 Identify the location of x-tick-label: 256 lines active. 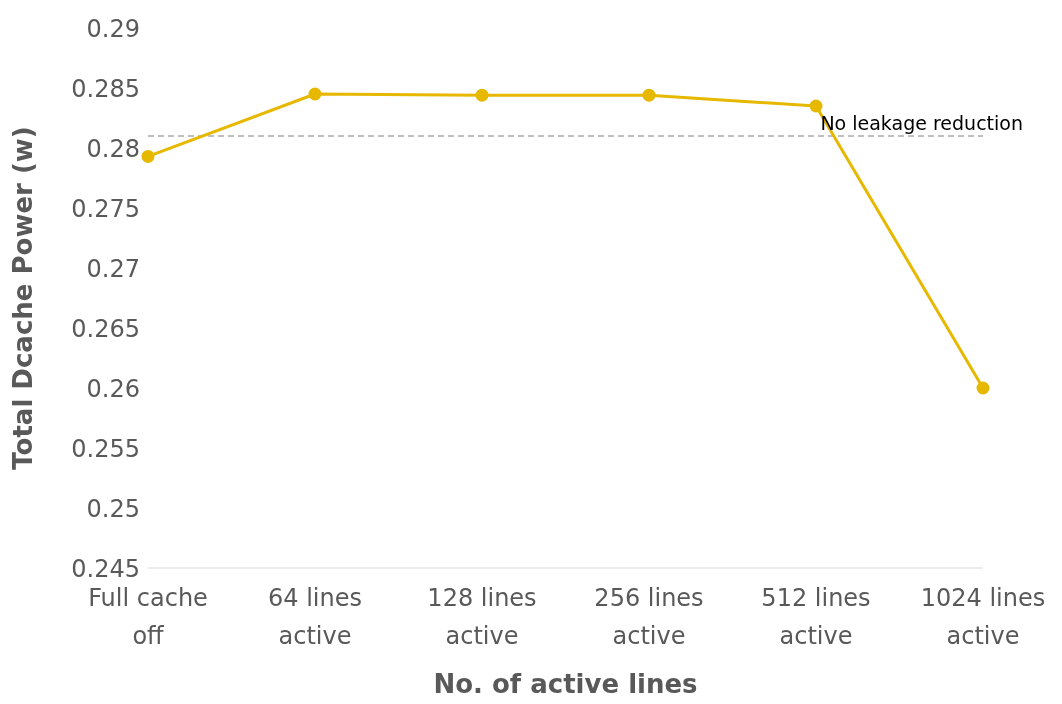
(649, 617).